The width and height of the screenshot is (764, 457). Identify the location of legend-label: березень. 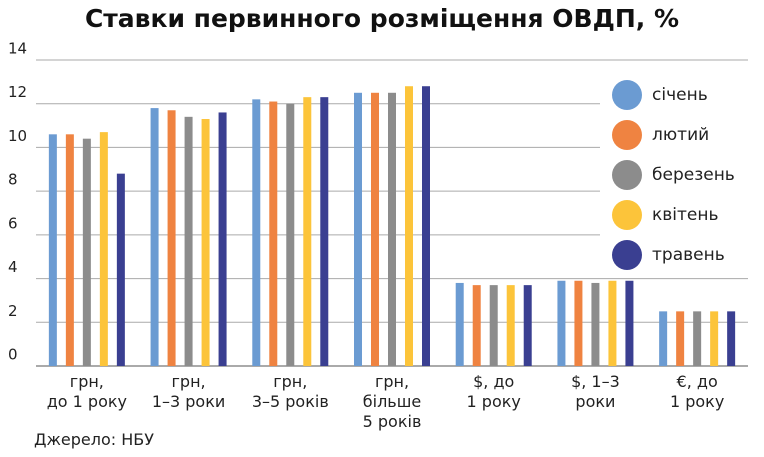
(693, 175).